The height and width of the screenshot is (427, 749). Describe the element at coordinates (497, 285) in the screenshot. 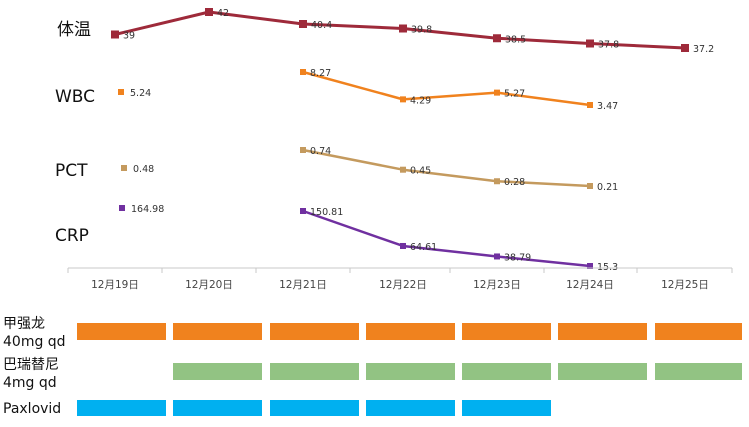

I see `x-tick-label-5: 12月23日` at that location.